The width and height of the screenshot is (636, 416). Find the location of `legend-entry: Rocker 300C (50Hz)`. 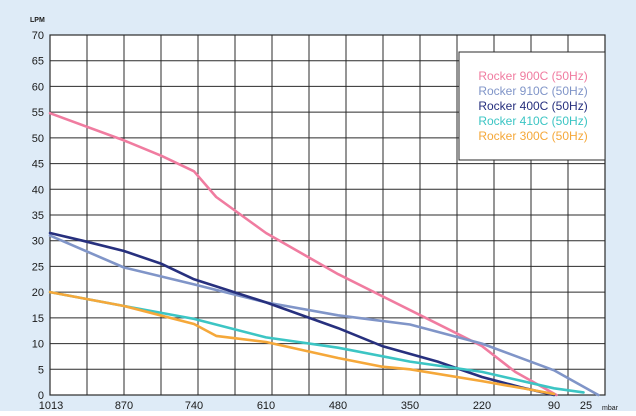

legend-entry: Rocker 300C (50Hz) is located at coordinates (532, 136).